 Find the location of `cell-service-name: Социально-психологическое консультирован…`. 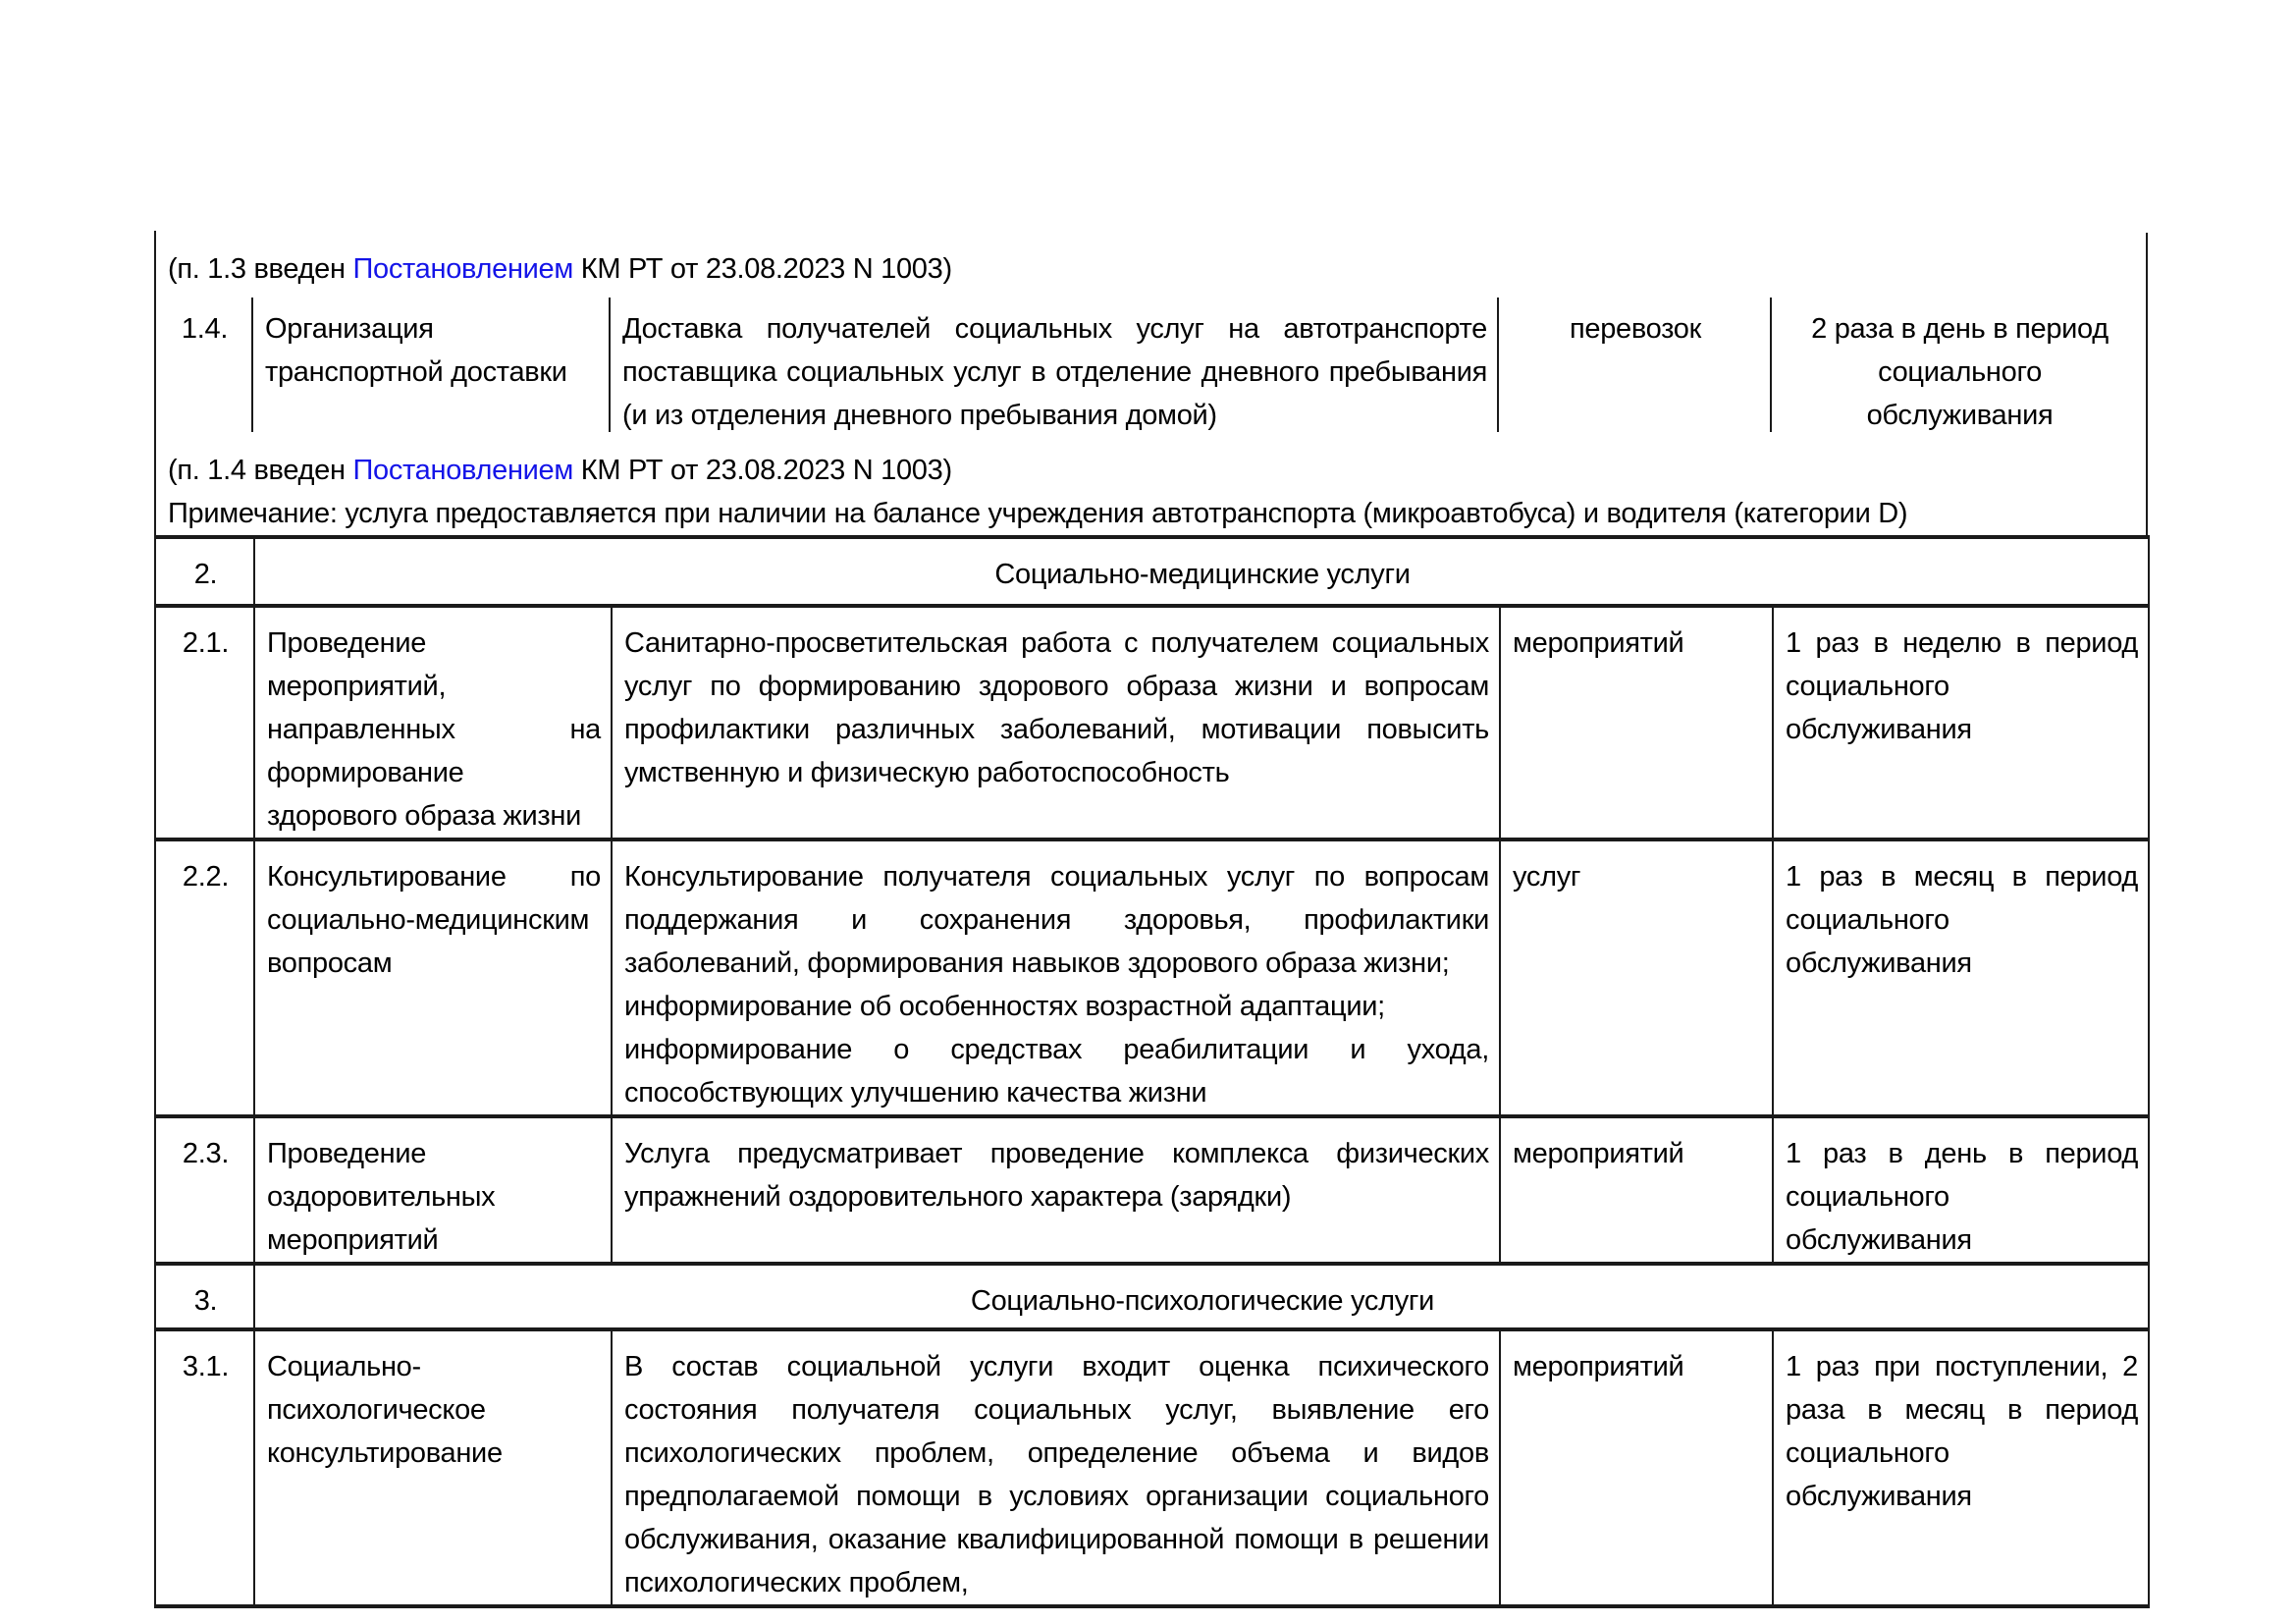

cell-service-name: Социально-психологическое консультирован… is located at coordinates (433, 1467).